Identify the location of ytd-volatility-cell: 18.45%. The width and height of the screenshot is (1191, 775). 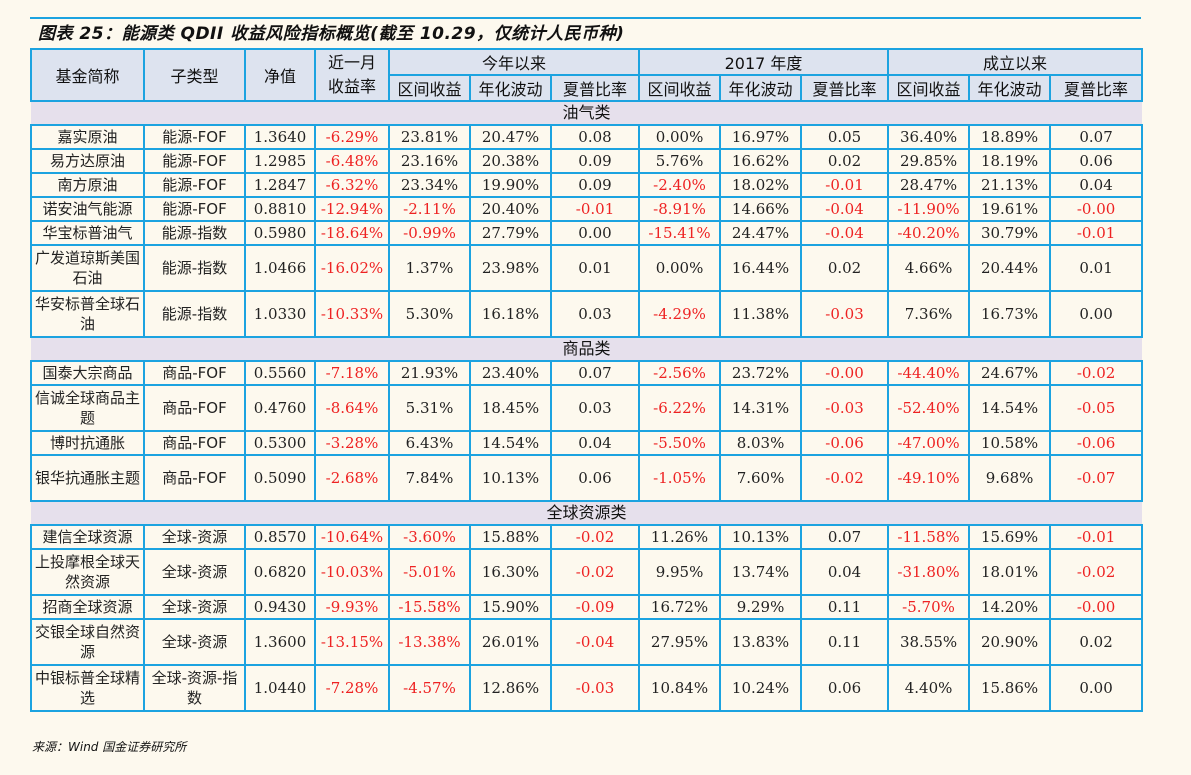
(510, 408).